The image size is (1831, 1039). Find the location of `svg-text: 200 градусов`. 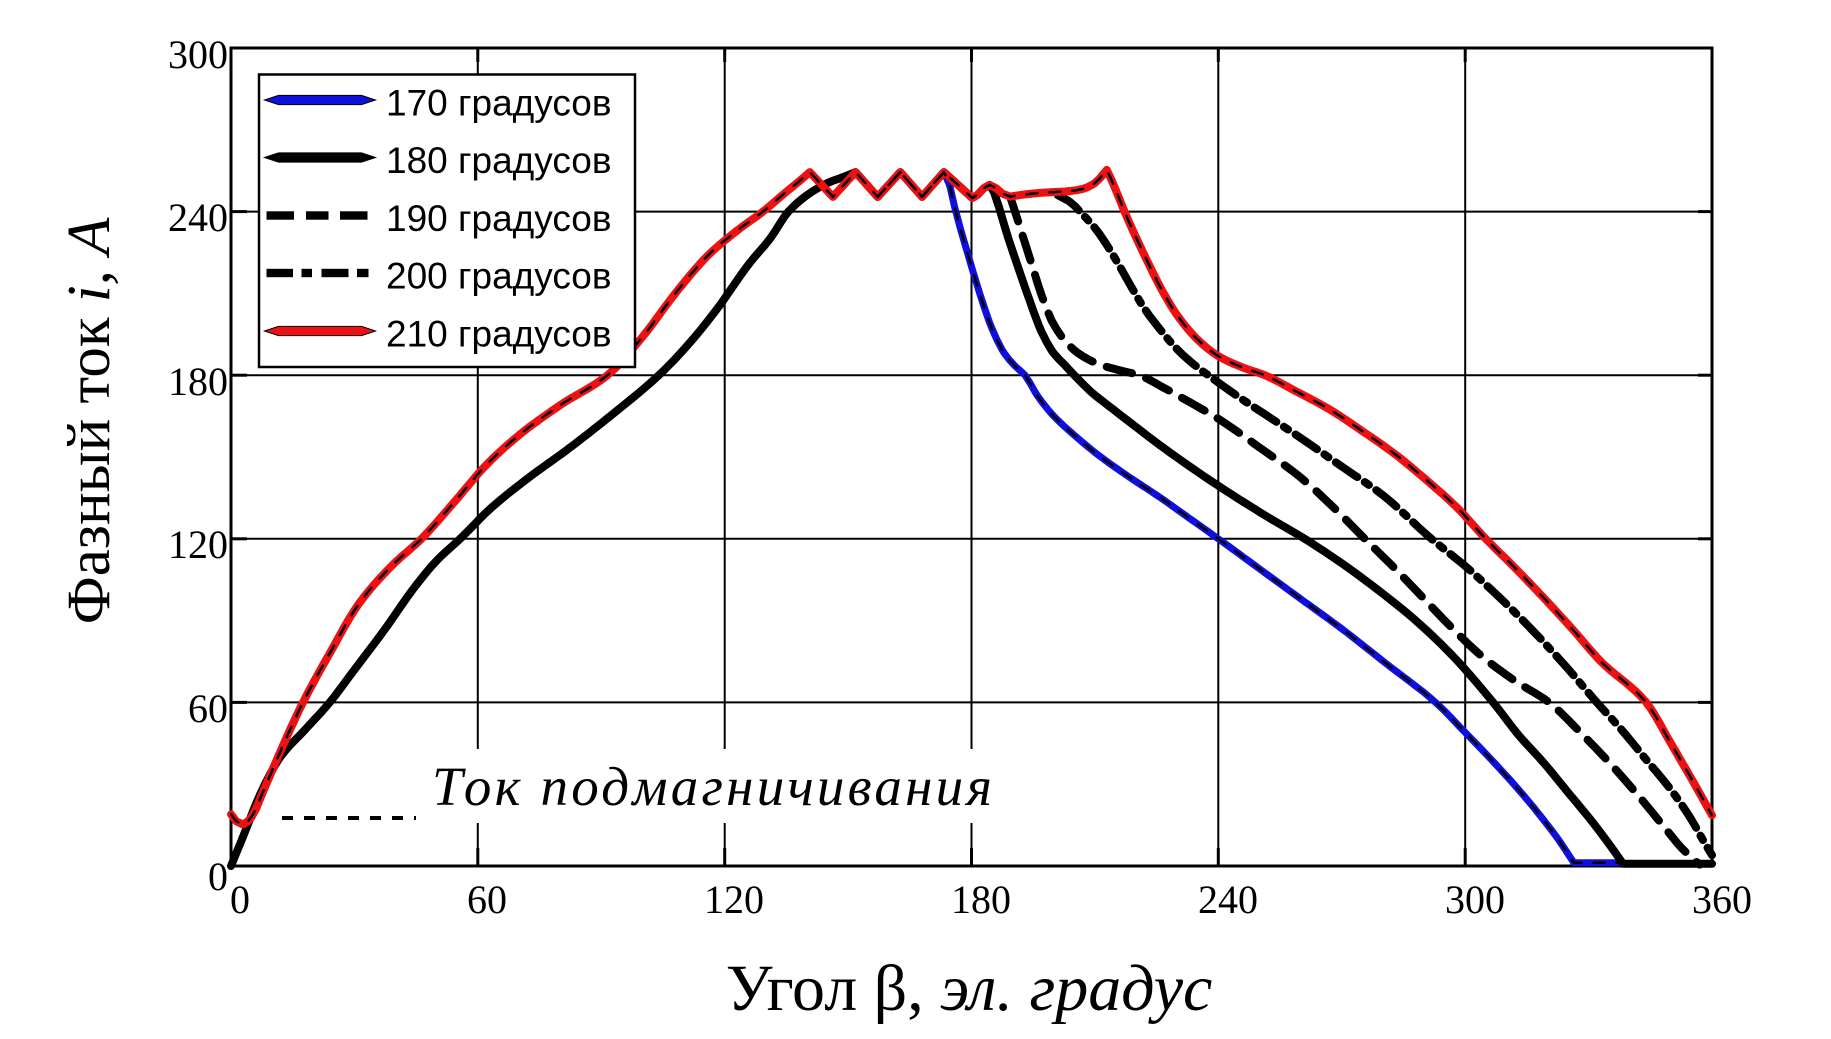

svg-text: 200 градусов is located at coordinates (499, 276).